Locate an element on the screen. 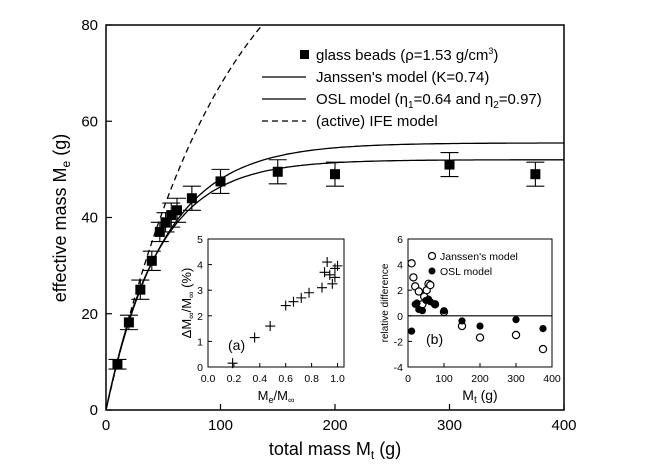 The height and width of the screenshot is (474, 650). inset-a-x-tick-label: 0.6 is located at coordinates (285, 379).